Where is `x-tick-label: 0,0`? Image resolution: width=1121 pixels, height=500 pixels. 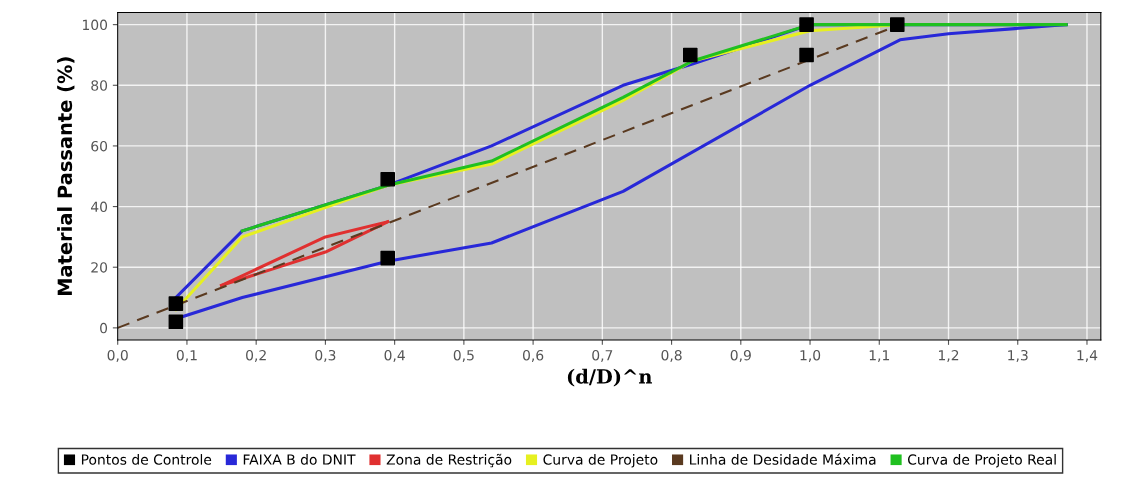
x-tick-label: 0,0 is located at coordinates (117, 355).